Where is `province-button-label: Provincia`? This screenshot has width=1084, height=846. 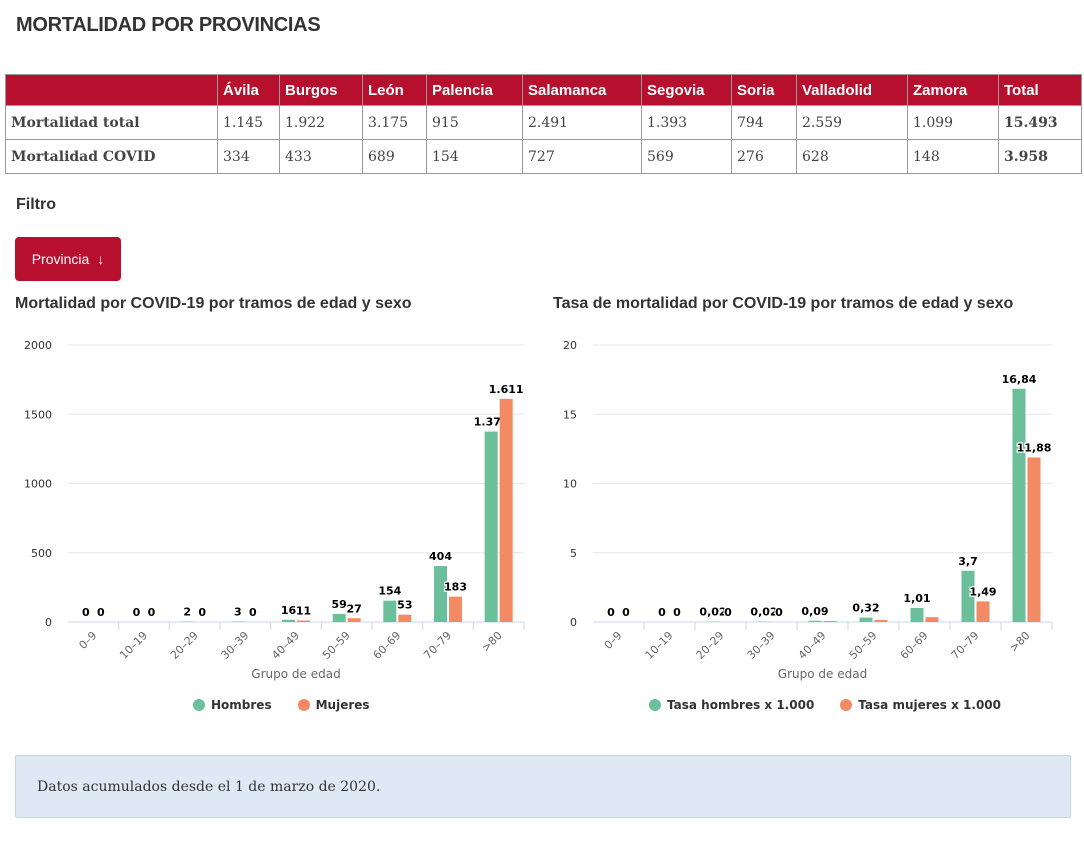 province-button-label: Provincia is located at coordinates (60, 259).